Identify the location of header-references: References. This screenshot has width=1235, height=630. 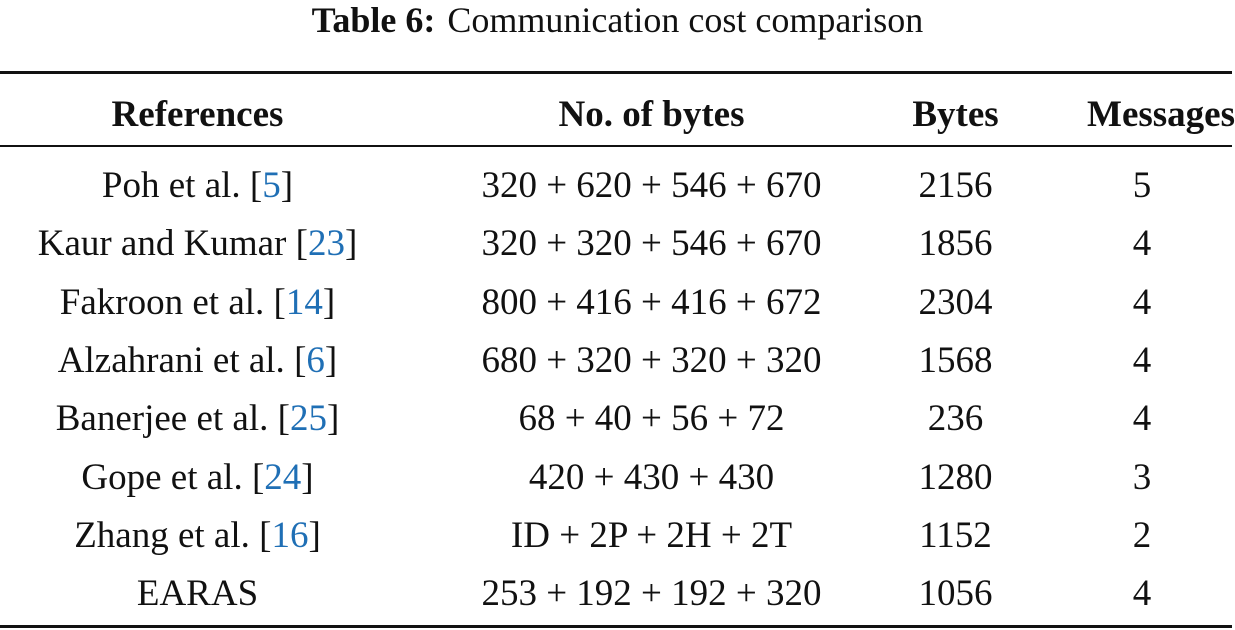
(197, 114).